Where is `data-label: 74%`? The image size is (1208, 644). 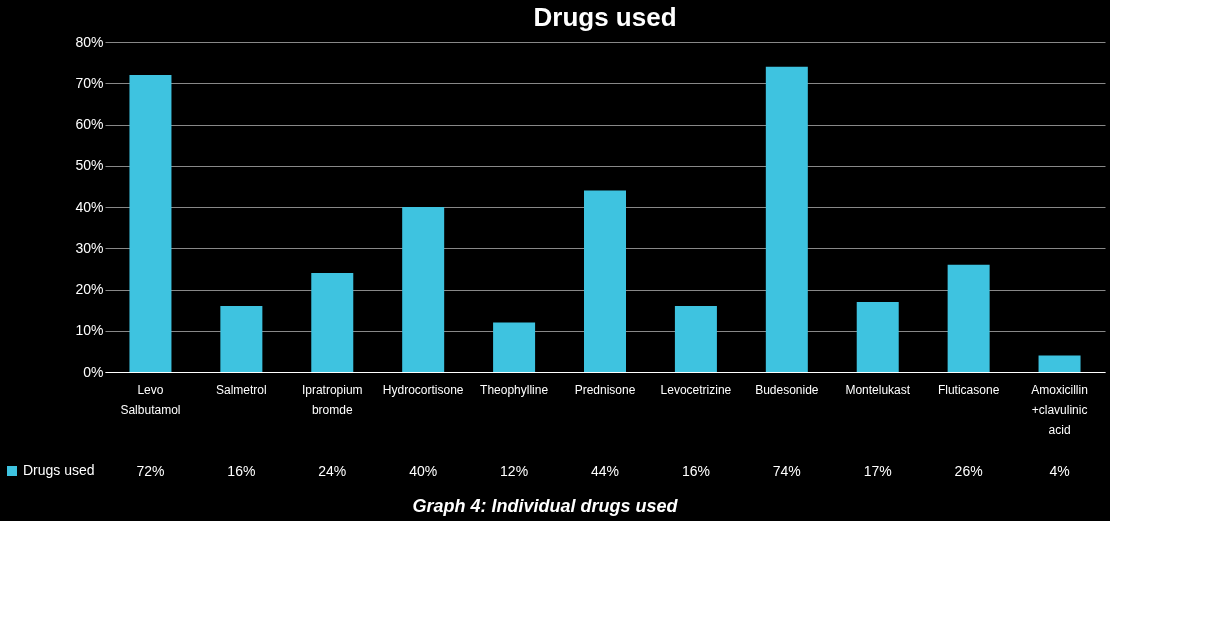 data-label: 74% is located at coordinates (786, 471).